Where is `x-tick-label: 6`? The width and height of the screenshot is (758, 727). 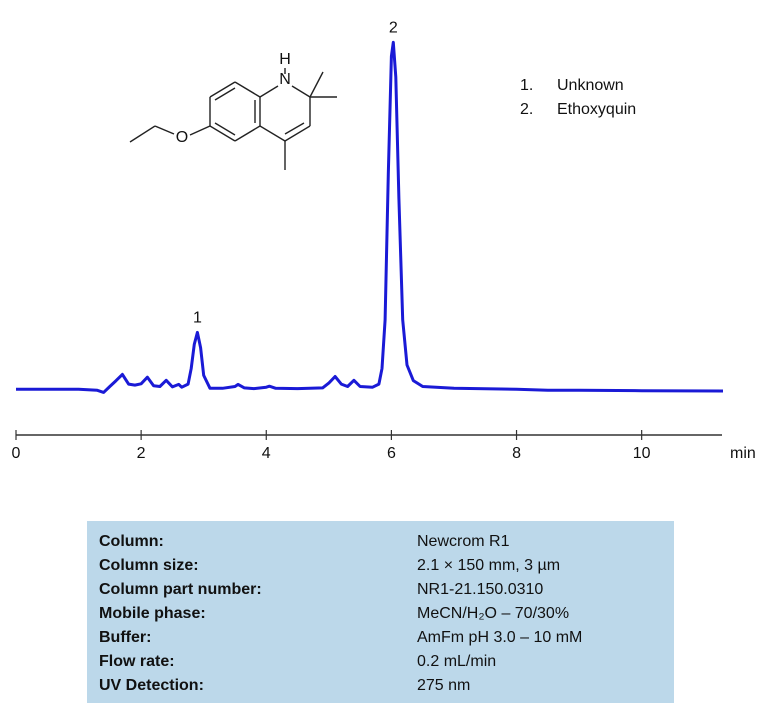 x-tick-label: 6 is located at coordinates (391, 453).